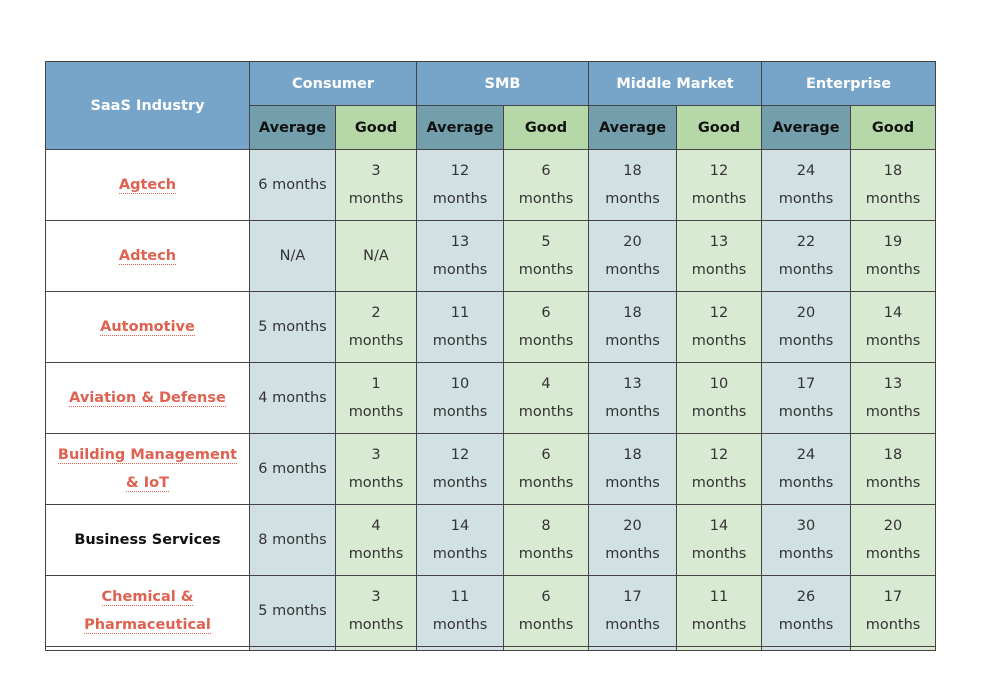 The width and height of the screenshot is (990, 700). I want to click on industry-name: Aviation & Defense, so click(147, 398).